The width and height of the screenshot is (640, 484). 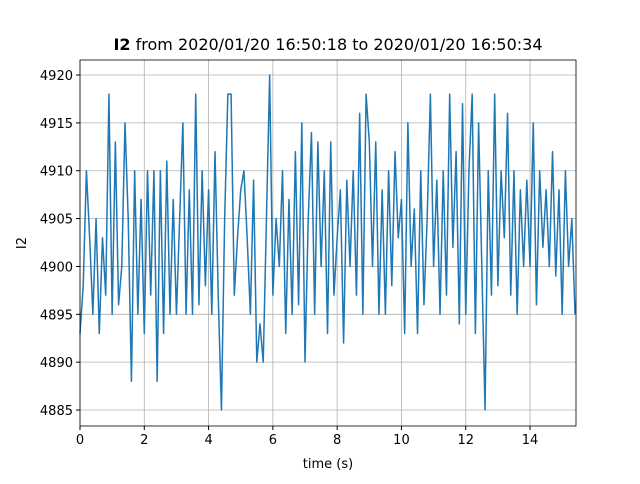 I want to click on x-tick-label: 6, so click(x=273, y=440).